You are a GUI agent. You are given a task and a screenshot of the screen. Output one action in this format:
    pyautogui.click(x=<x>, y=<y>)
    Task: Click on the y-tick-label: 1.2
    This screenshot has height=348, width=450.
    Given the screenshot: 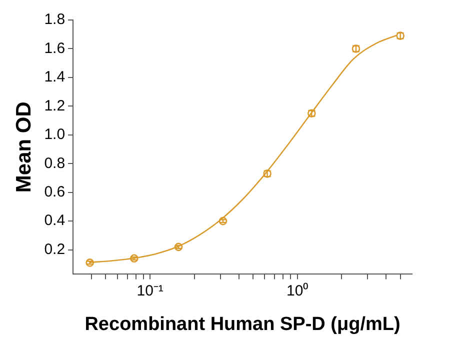 What is the action you would take?
    pyautogui.click(x=55, y=105)
    